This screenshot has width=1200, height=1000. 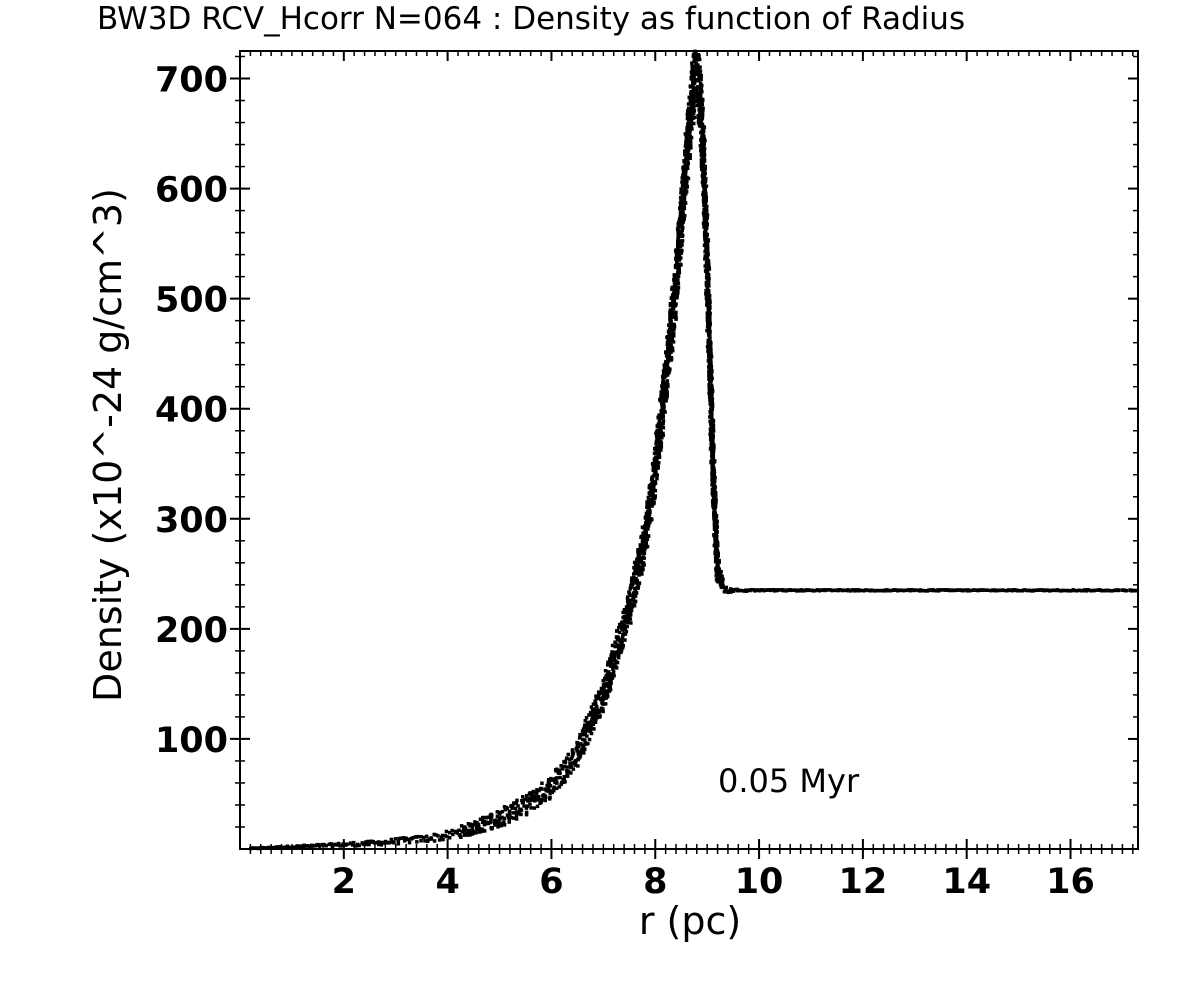 What do you see at coordinates (191, 521) in the screenshot?
I see `y-tick-label: 300` at bounding box center [191, 521].